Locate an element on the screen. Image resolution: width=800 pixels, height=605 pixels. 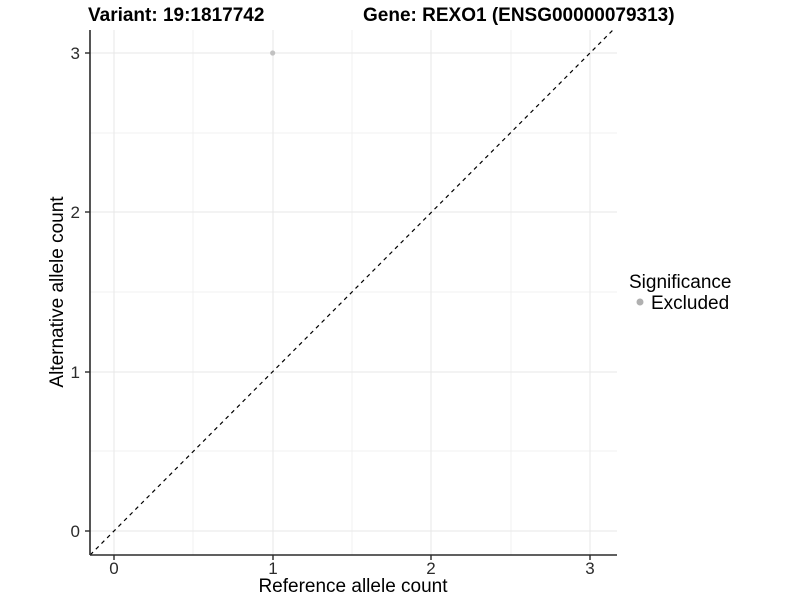
legend-item-excluded: Excluded is located at coordinates (682, 303).